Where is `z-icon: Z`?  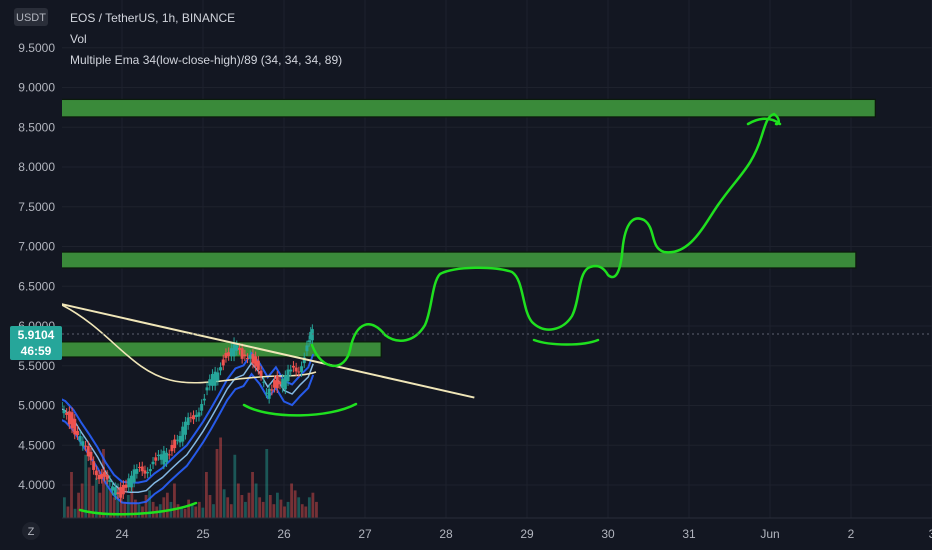 z-icon: Z is located at coordinates (31, 532).